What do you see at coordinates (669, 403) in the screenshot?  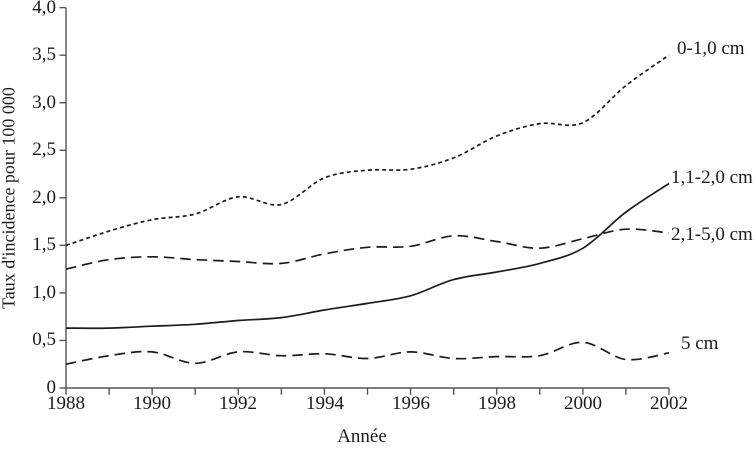 I see `x-tick-label: 2002` at bounding box center [669, 403].